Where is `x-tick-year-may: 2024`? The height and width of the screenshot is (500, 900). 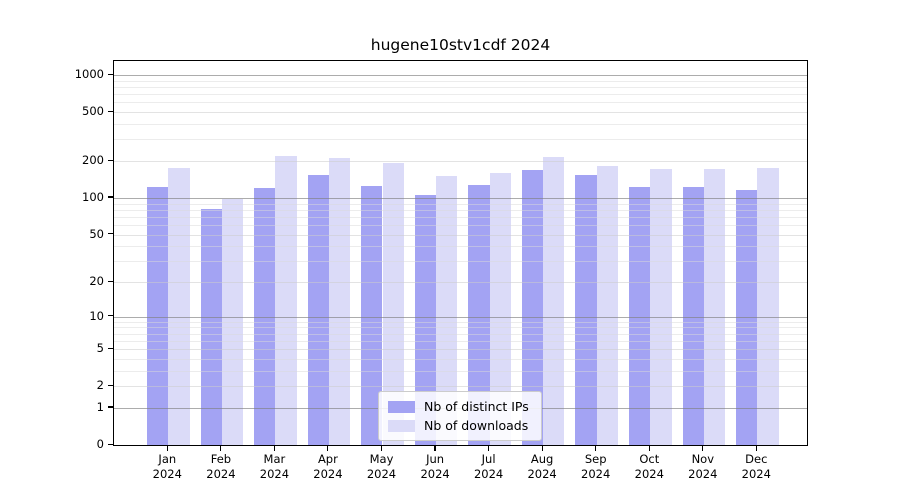 x-tick-year-may: 2024 is located at coordinates (381, 474).